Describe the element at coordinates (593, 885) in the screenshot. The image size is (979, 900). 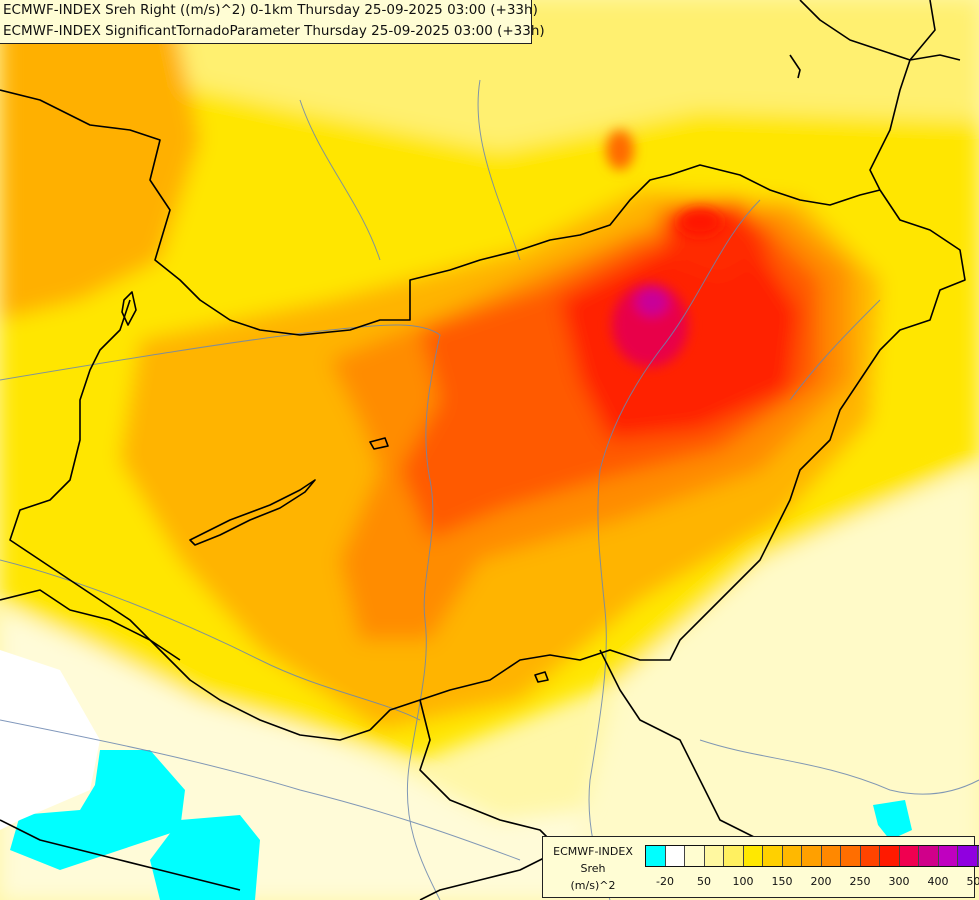
I see `legend-unit: (m/s)^2` at that location.